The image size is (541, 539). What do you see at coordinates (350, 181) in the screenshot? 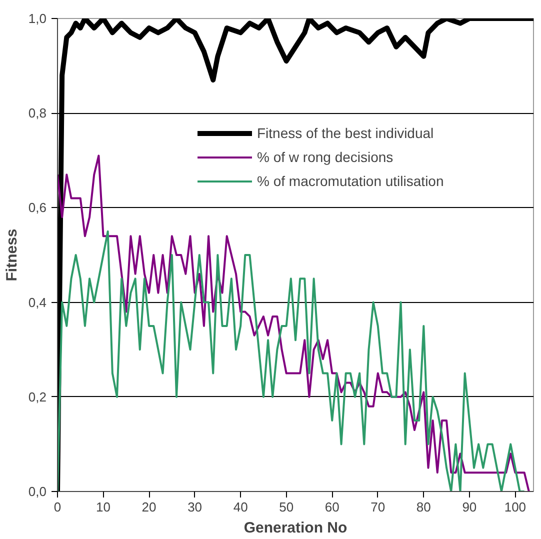
I see `legend-label: % of macromutation utilisation` at bounding box center [350, 181].